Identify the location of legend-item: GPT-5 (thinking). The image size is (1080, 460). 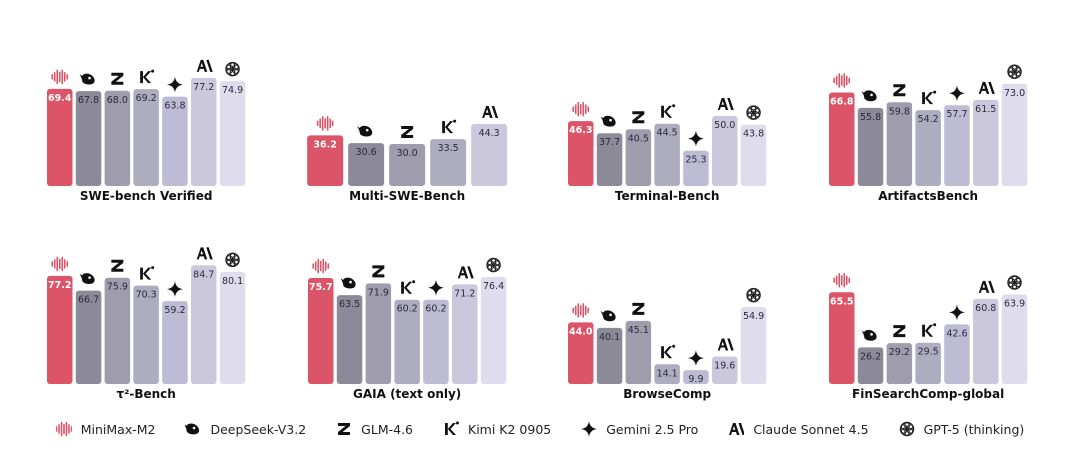
(961, 429).